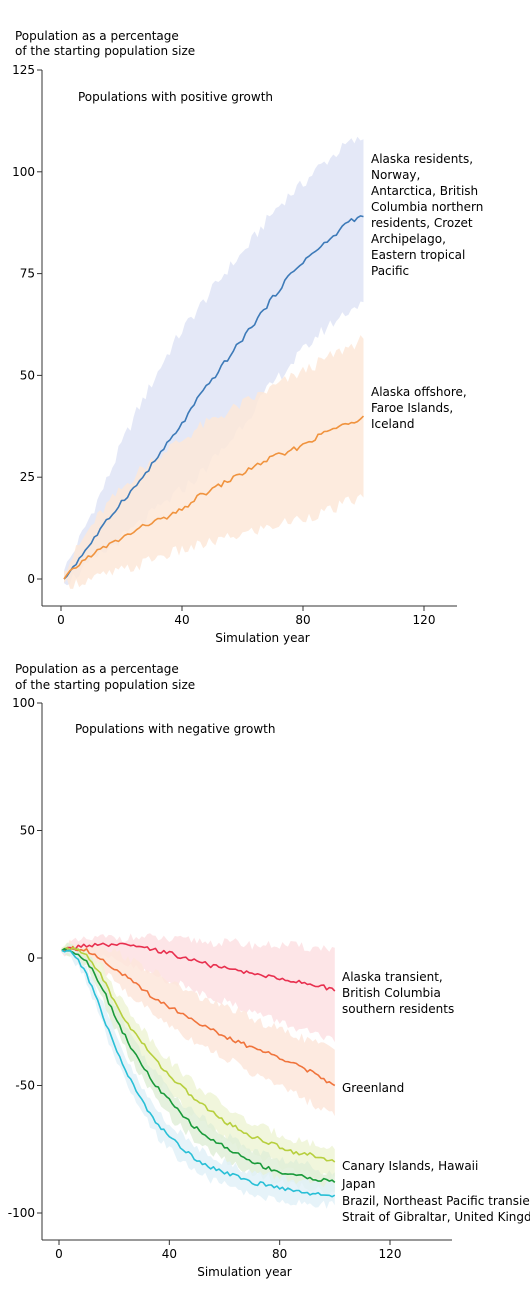 The height and width of the screenshot is (1300, 530). Describe the element at coordinates (23, 70) in the screenshot. I see `y-tick-label: 125` at that location.